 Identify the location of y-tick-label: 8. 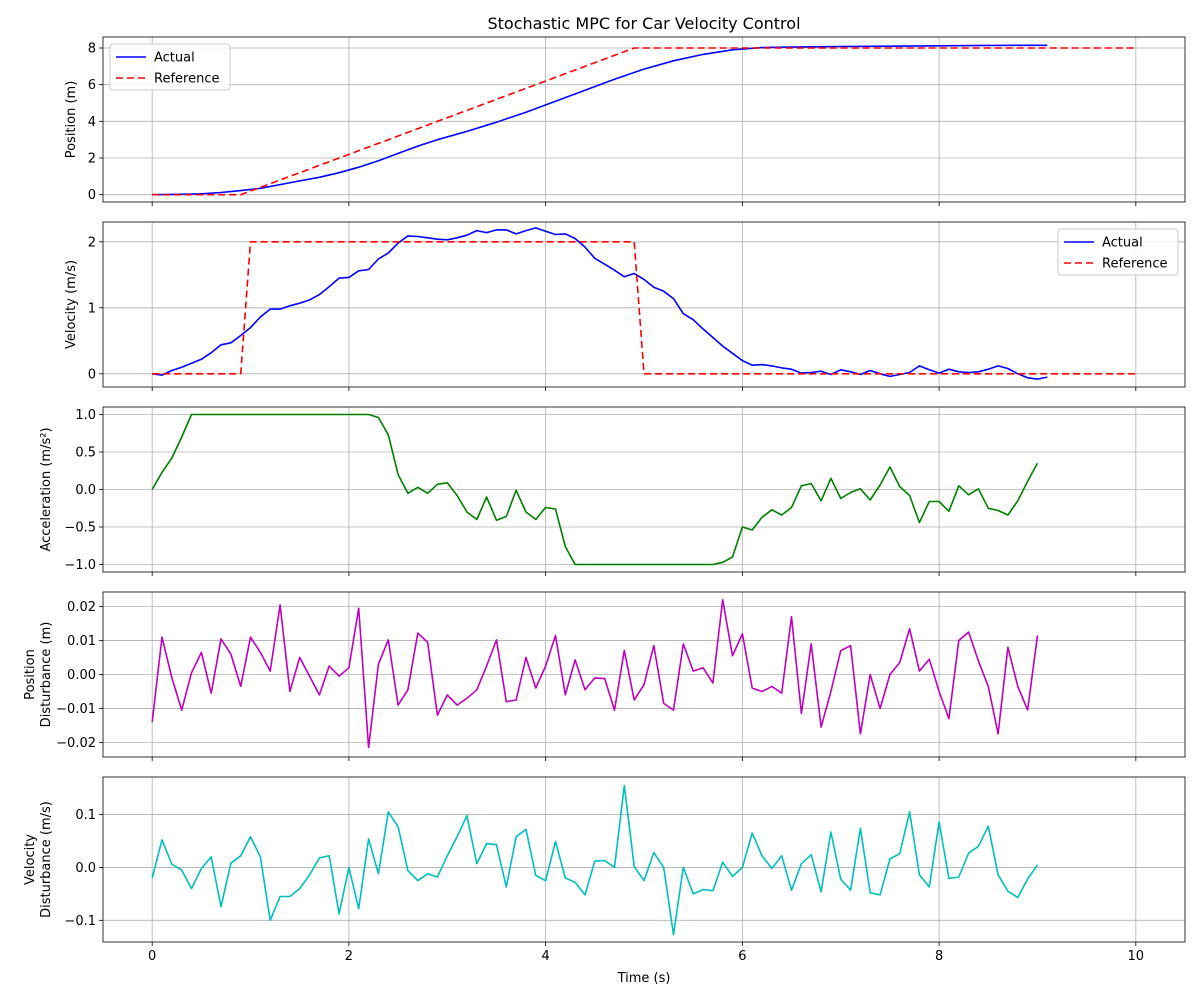
(92, 49).